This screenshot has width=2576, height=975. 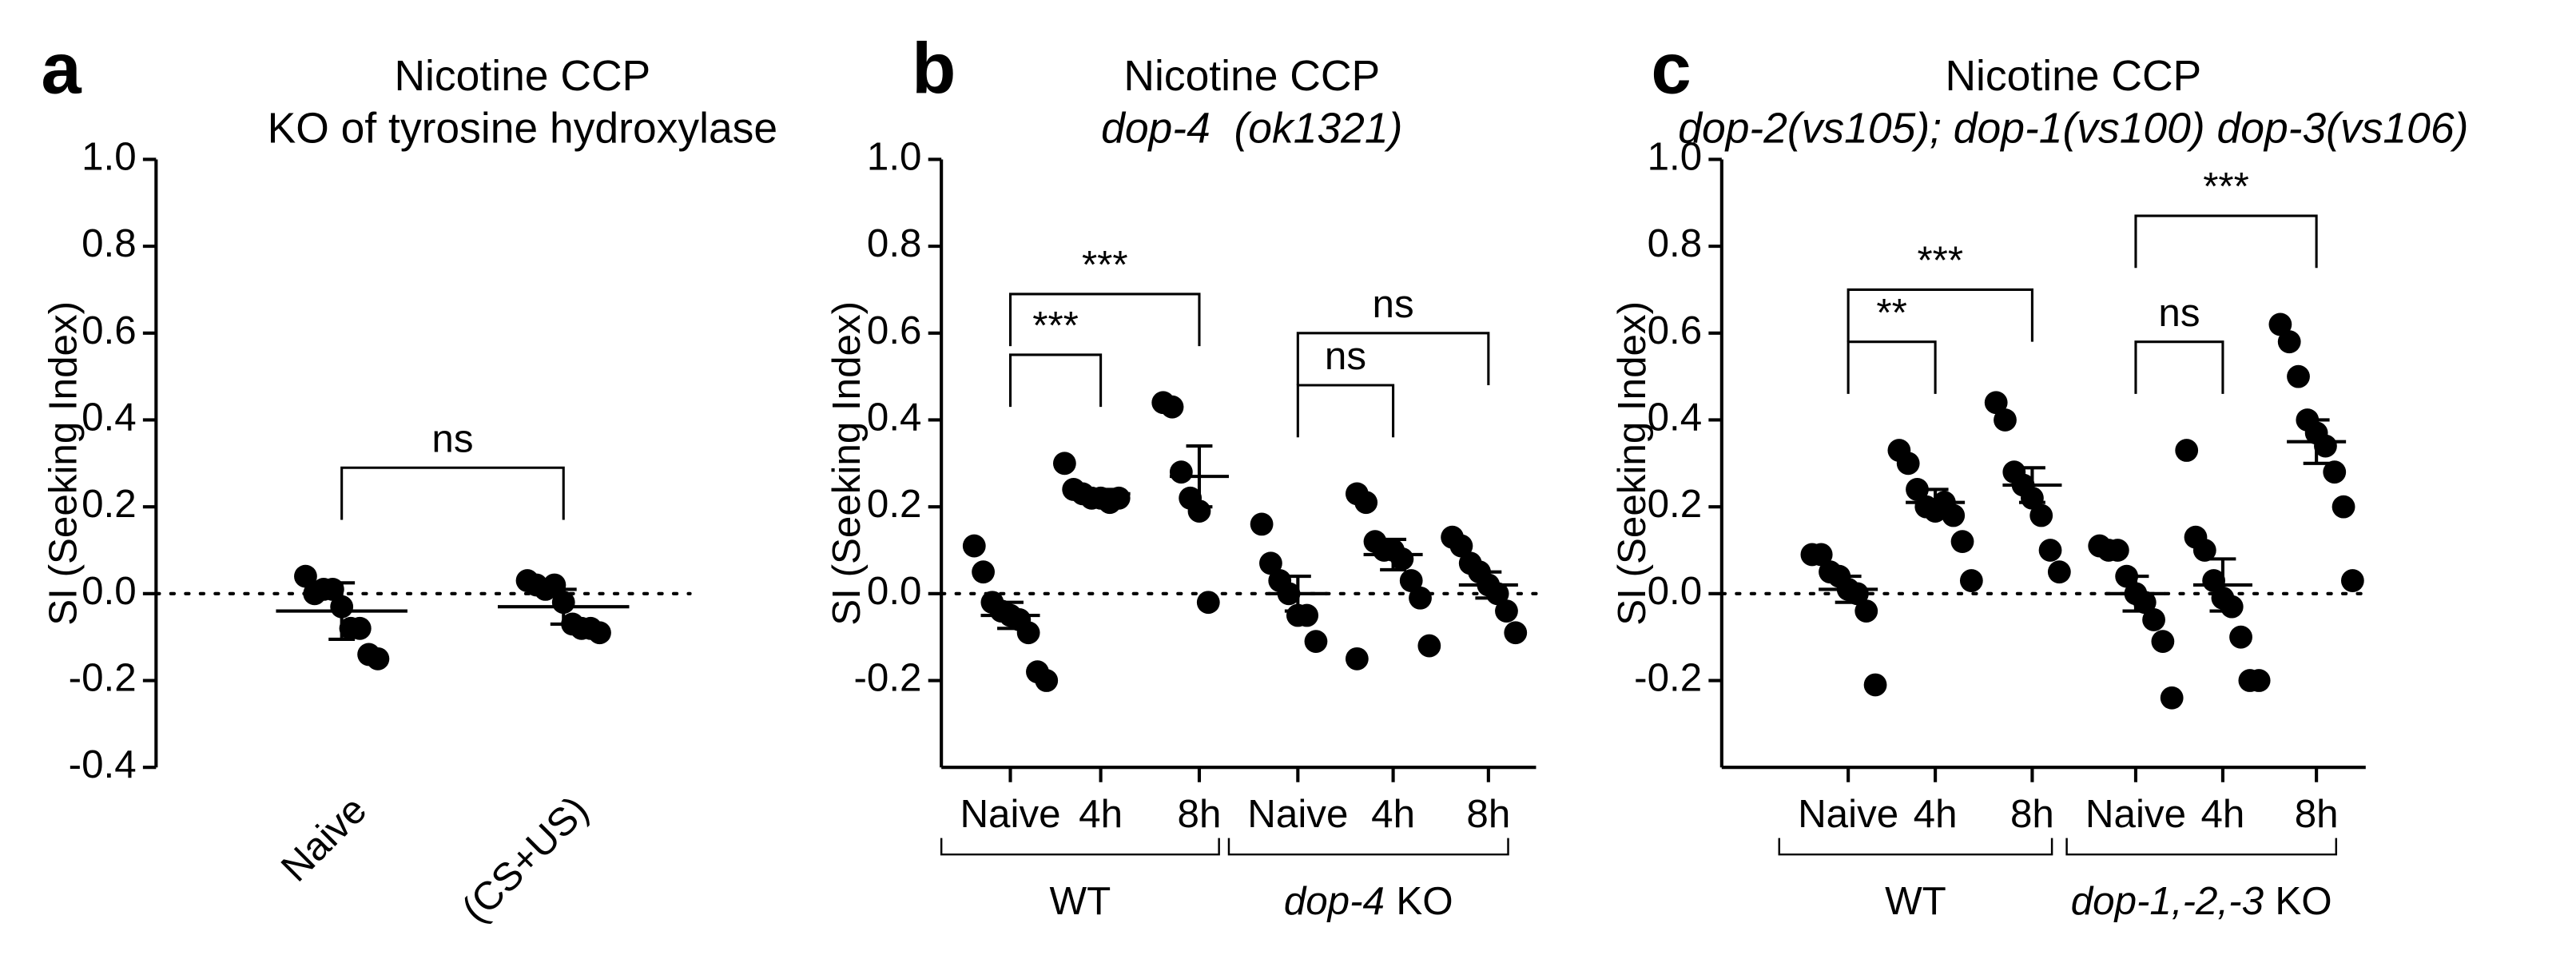 What do you see at coordinates (523, 129) in the screenshot?
I see `chart-subtitle: KO of tyrosine hydroxylase` at bounding box center [523, 129].